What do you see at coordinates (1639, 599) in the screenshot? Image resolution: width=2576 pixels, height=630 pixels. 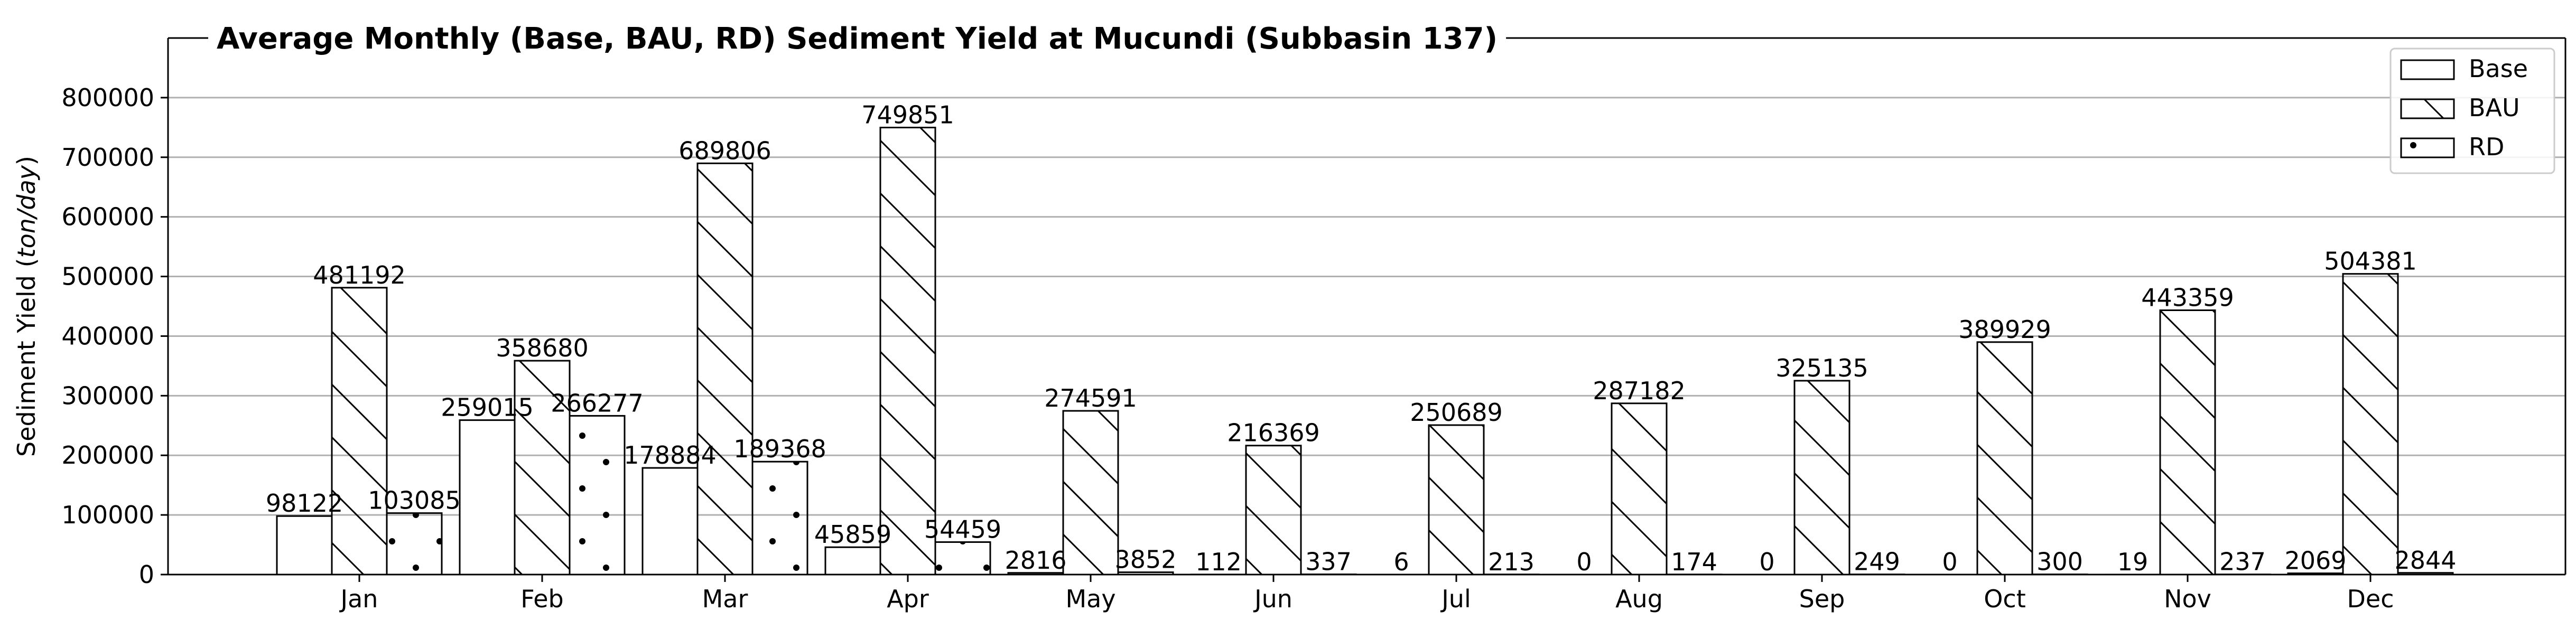 I see `x-tick-label: Aug` at bounding box center [1639, 599].